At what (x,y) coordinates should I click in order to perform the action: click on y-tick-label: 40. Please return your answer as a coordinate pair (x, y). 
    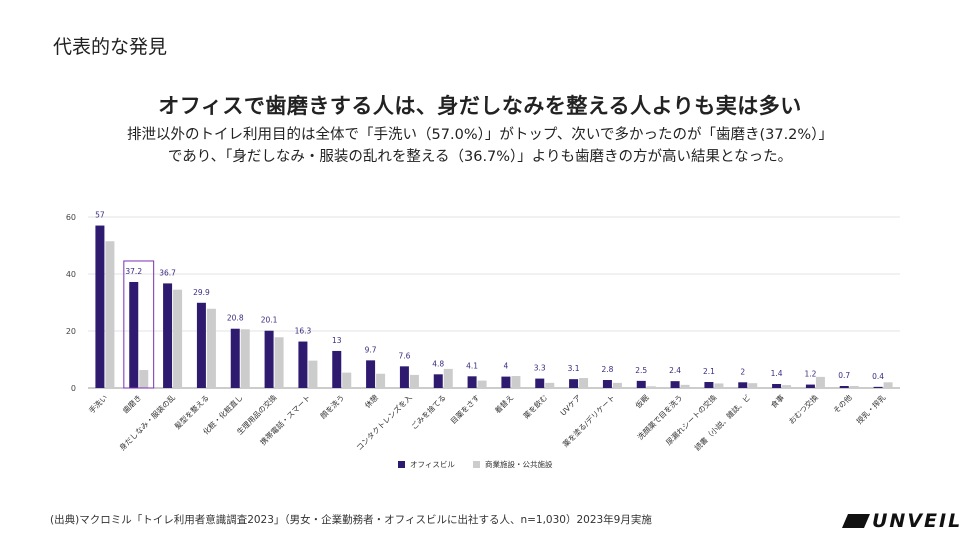
    Looking at the image, I should click on (71, 274).